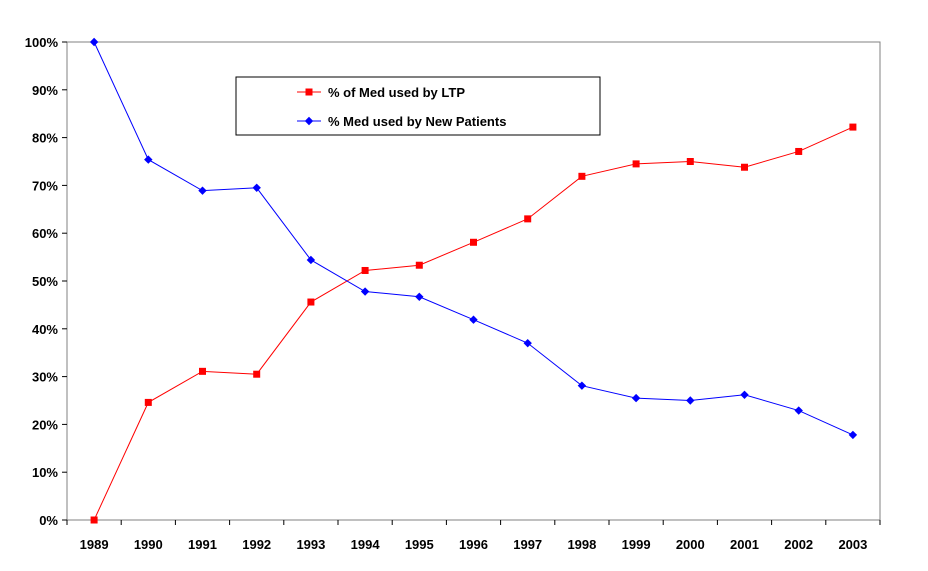 Image resolution: width=928 pixels, height=571 pixels. Describe the element at coordinates (473, 544) in the screenshot. I see `x-tick-label: 1996` at that location.